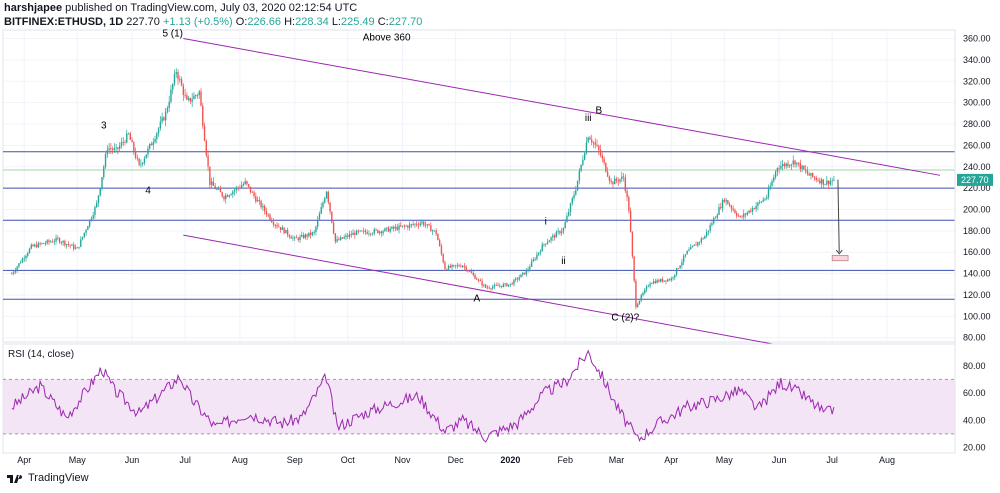 This screenshot has height=493, width=1000. What do you see at coordinates (977, 252) in the screenshot?
I see `price-tick-label: 160.00` at bounding box center [977, 252].